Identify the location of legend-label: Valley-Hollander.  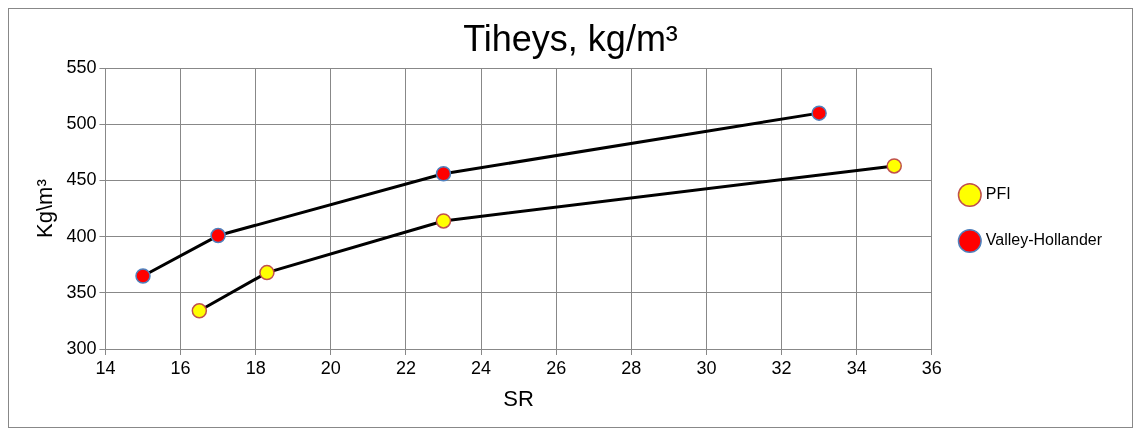
(1044, 240).